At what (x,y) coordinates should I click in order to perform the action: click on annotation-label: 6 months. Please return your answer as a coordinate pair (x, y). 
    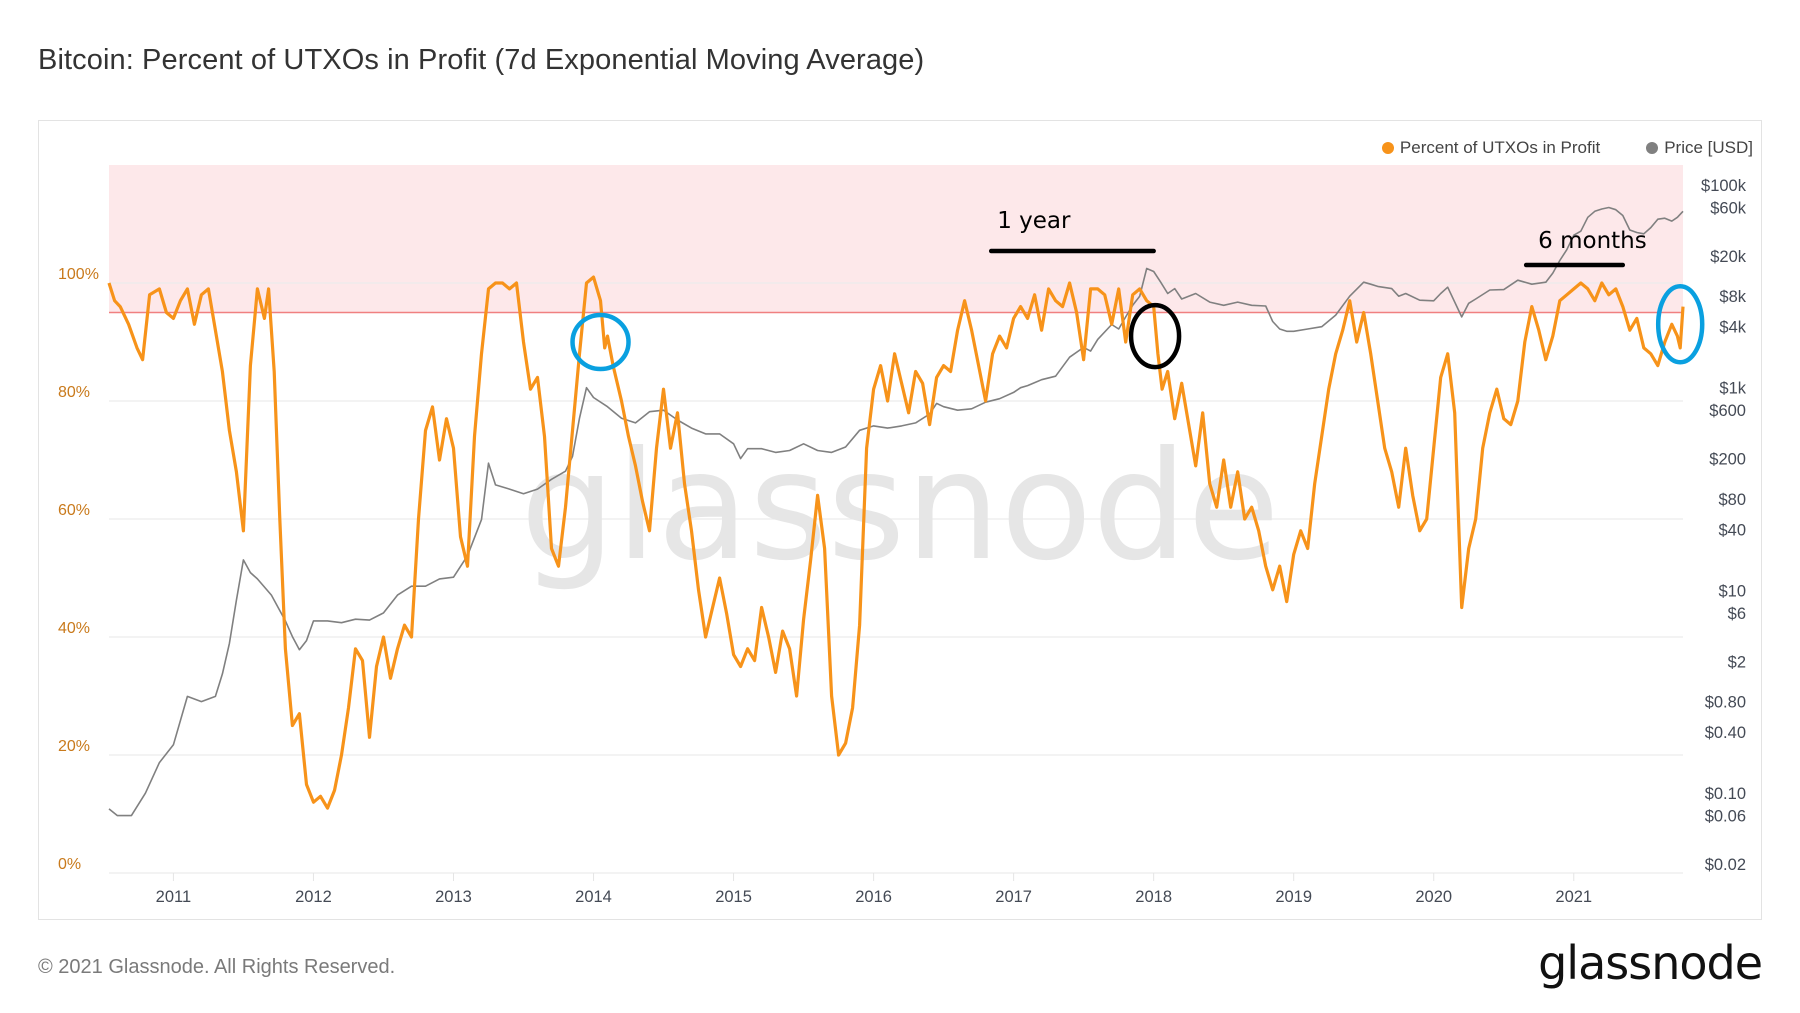
    Looking at the image, I should click on (1592, 241).